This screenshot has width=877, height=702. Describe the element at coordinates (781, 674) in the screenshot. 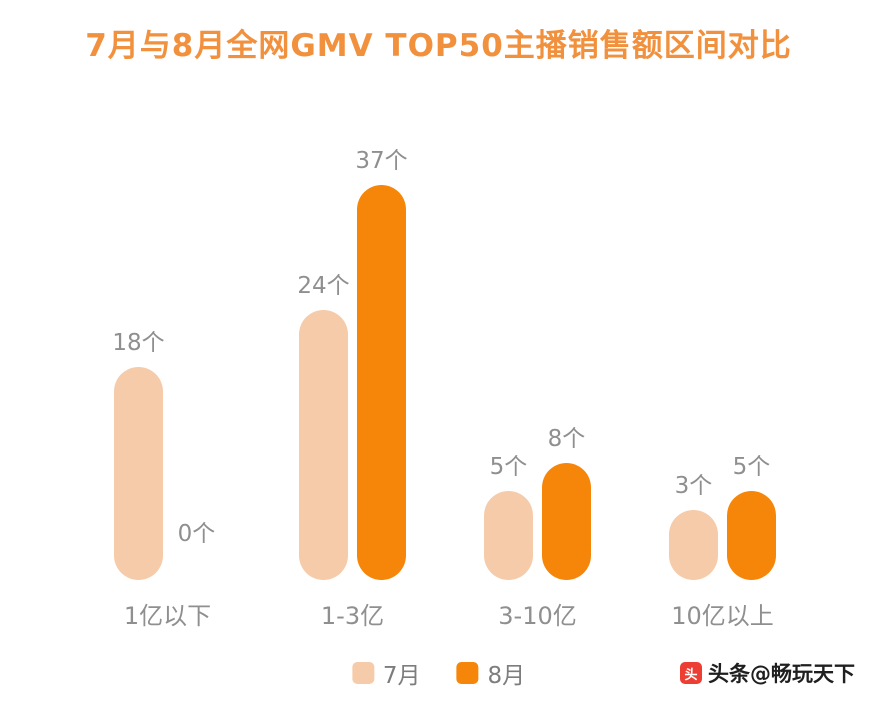

I see `watermark-text: 头条@畅玩天下` at that location.